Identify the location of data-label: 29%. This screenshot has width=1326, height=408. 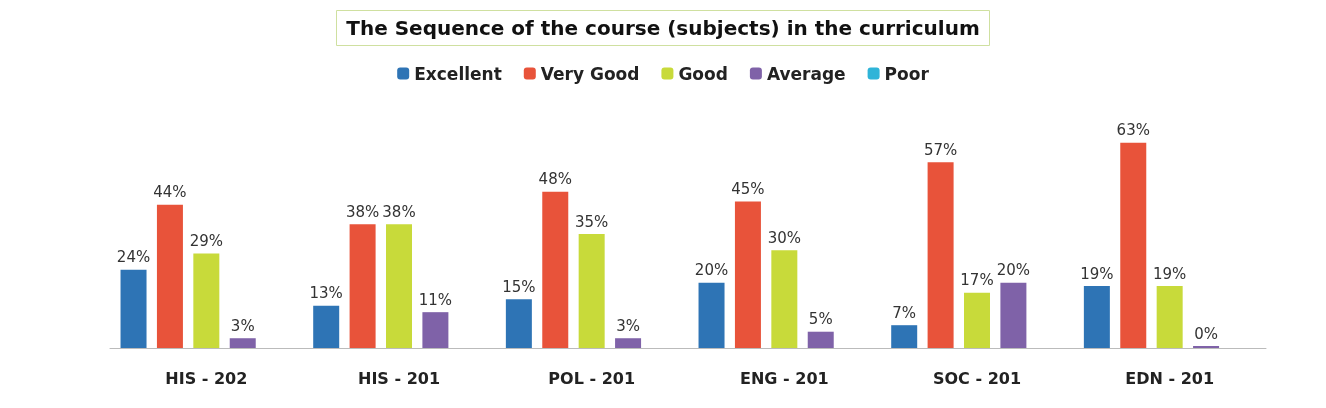
(206, 241).